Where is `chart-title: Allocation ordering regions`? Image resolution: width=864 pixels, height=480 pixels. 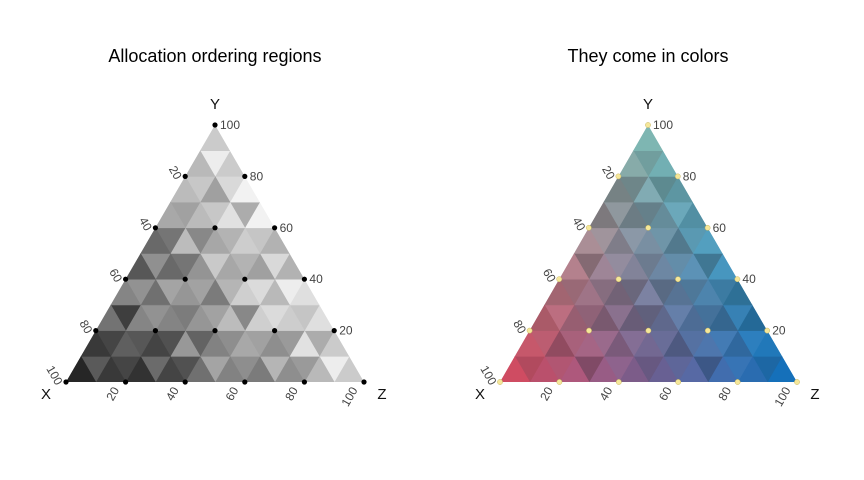
chart-title: Allocation ordering regions is located at coordinates (214, 56).